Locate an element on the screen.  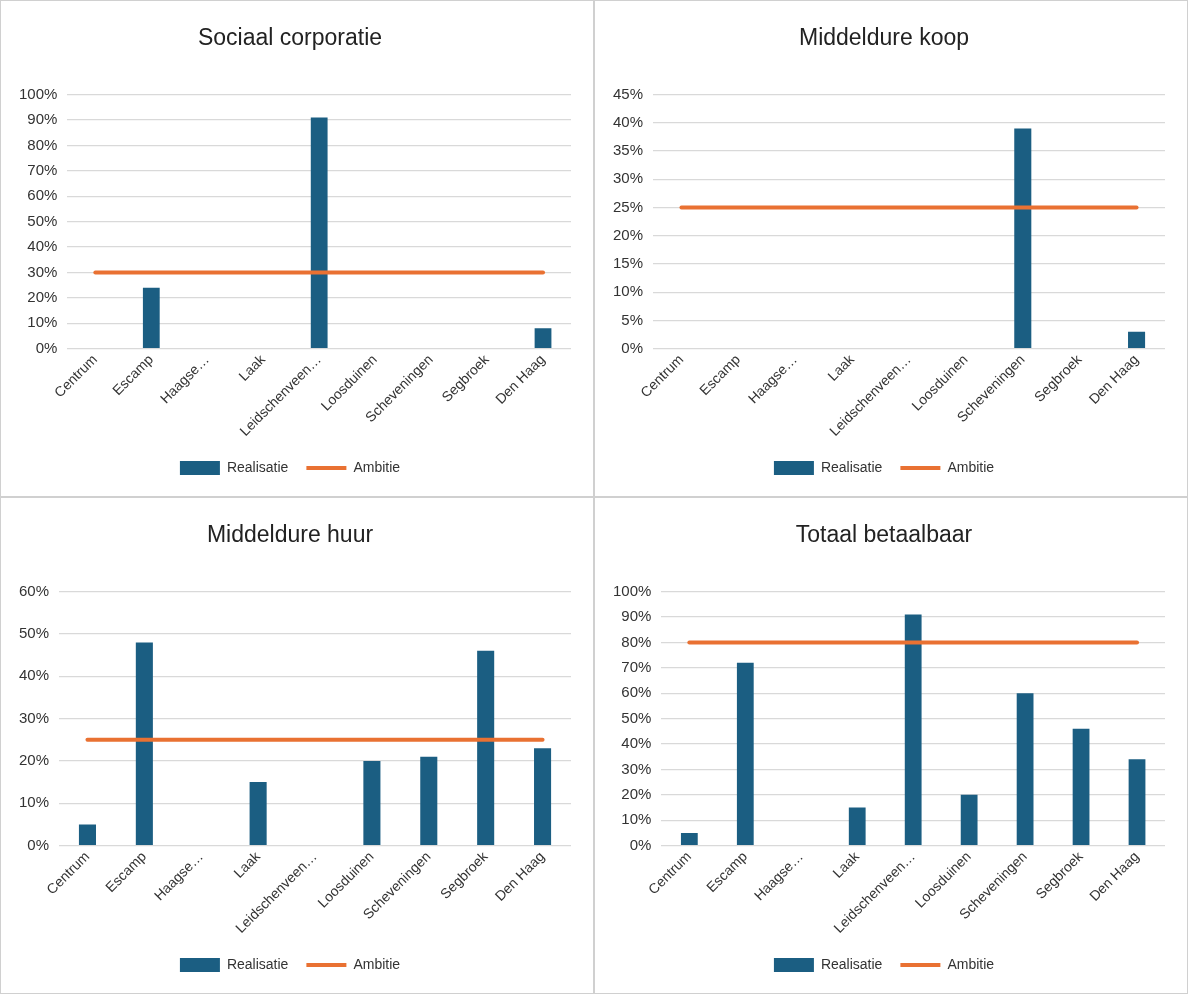
chart-title: Totaal betaalbaar is located at coordinates (884, 534).